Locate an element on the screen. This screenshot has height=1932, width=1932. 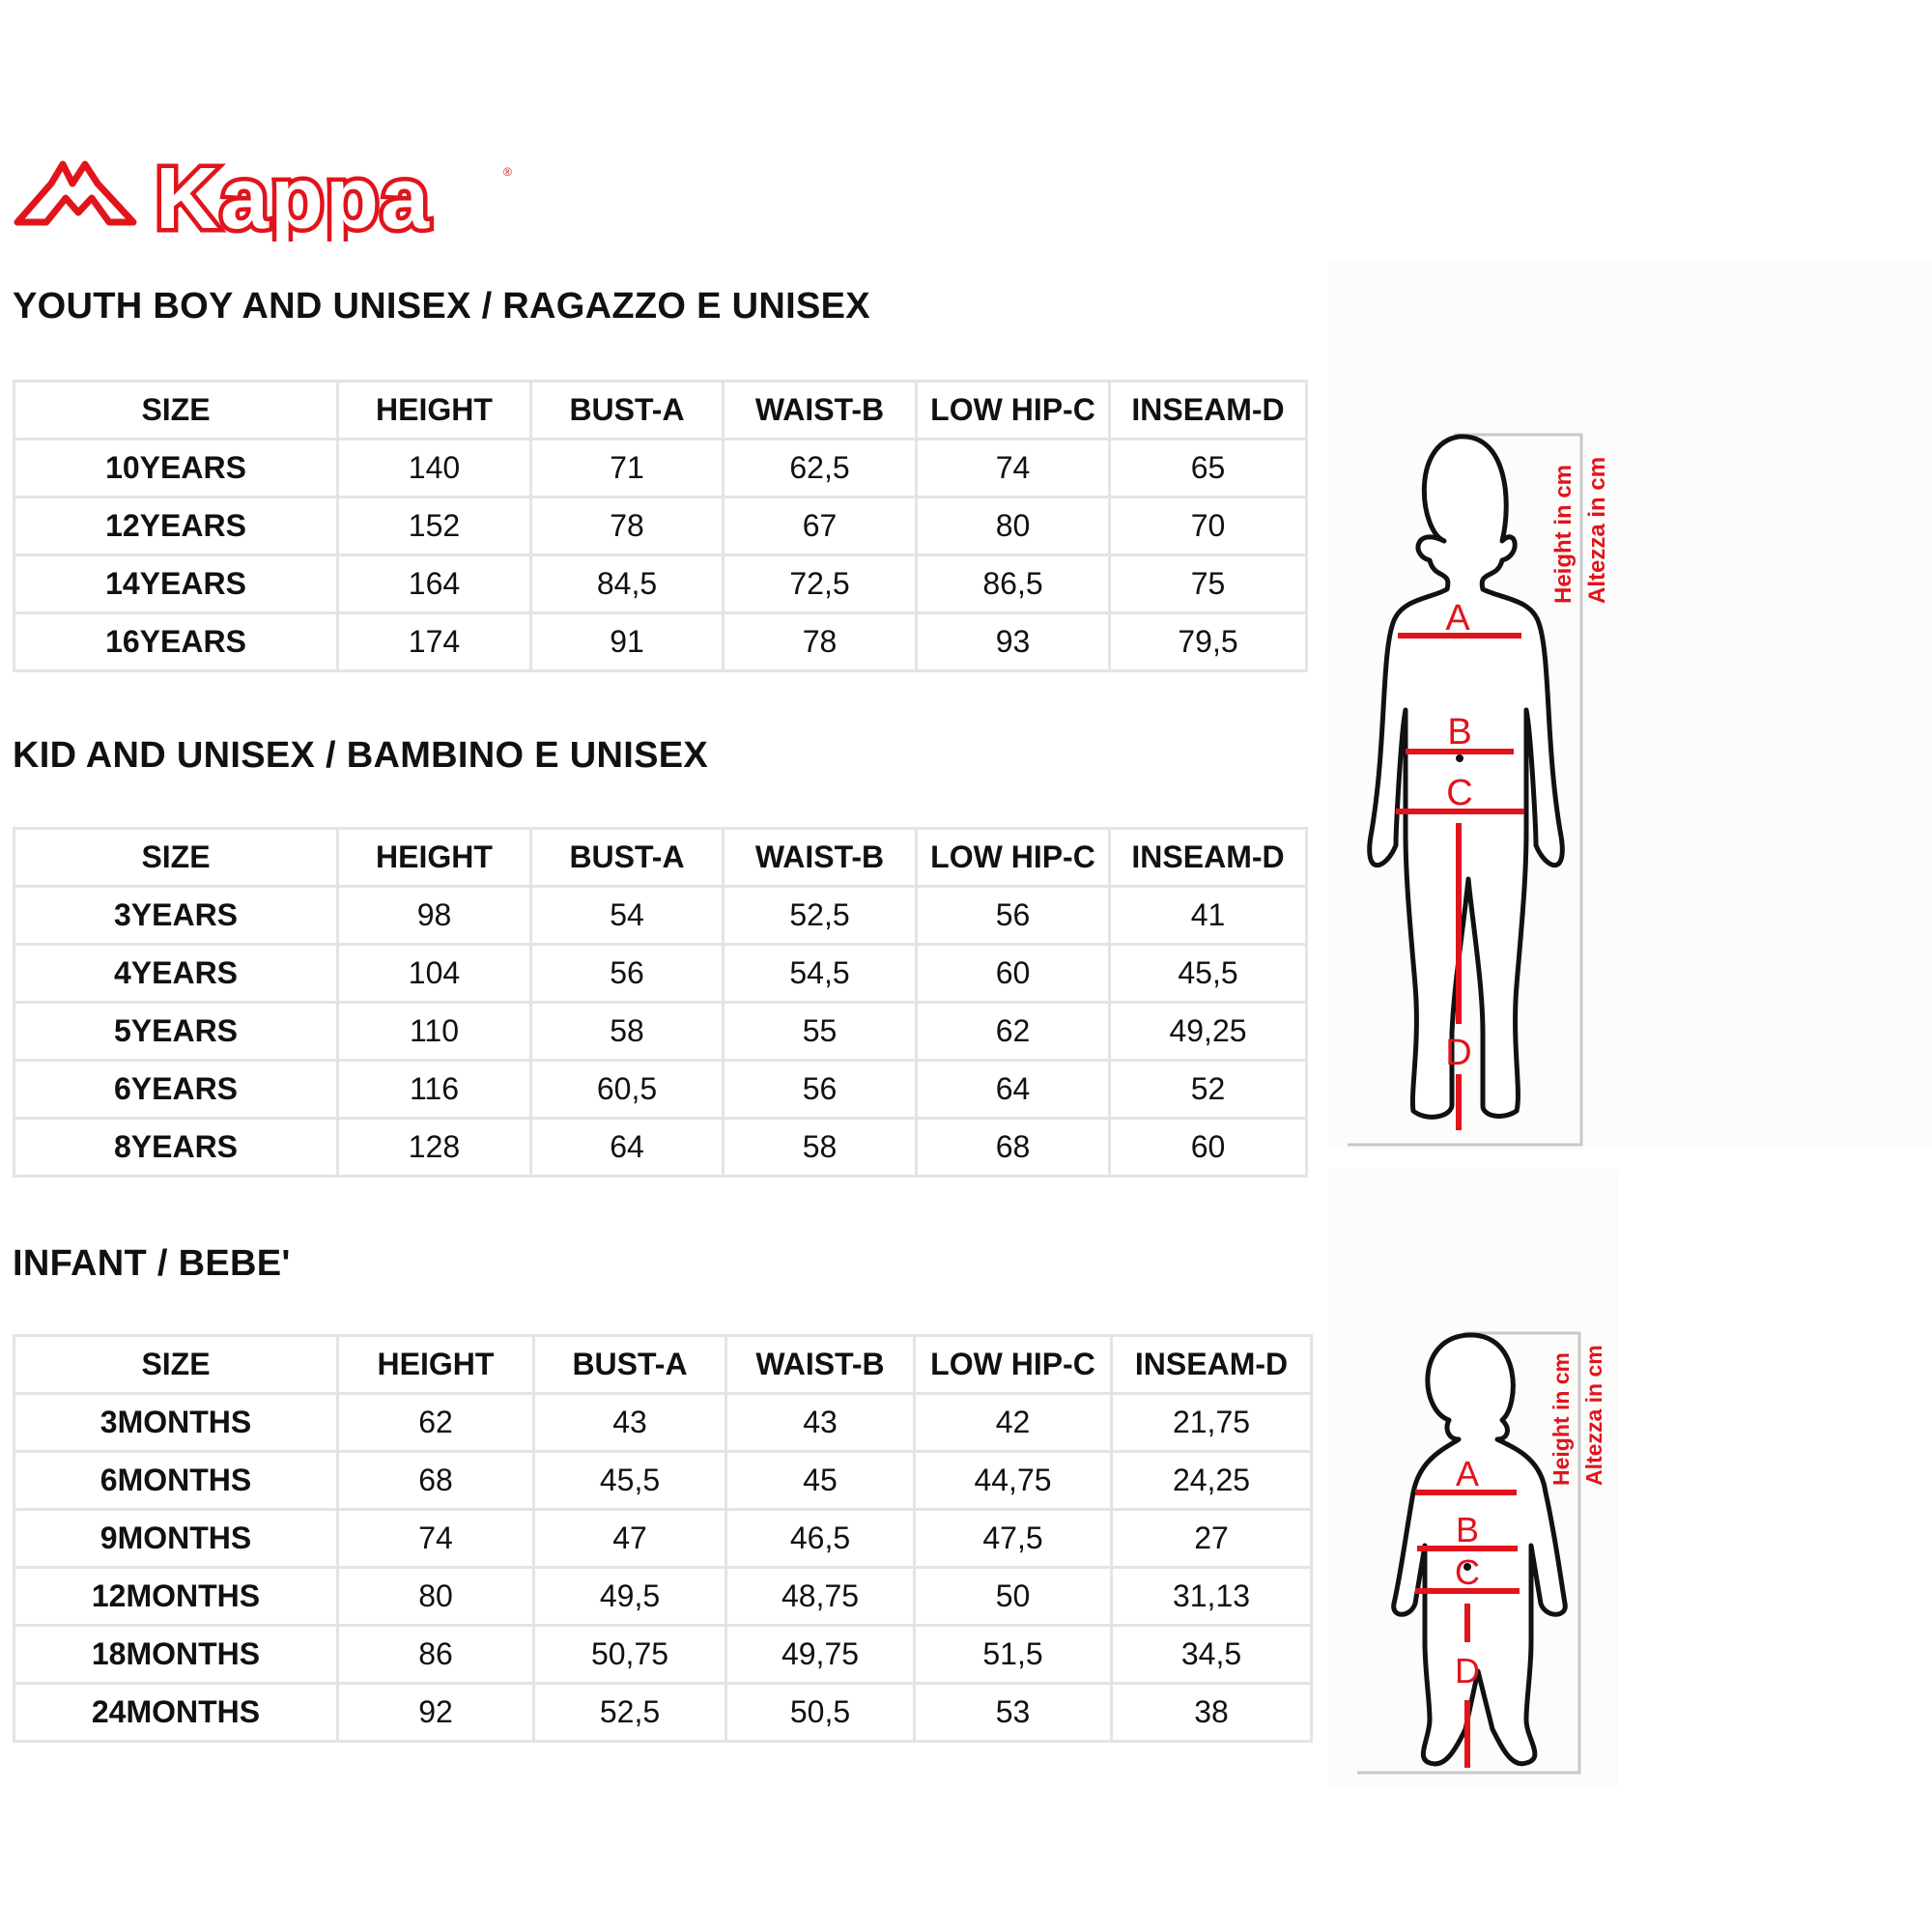
value-cell: 50 is located at coordinates (1013, 1596).